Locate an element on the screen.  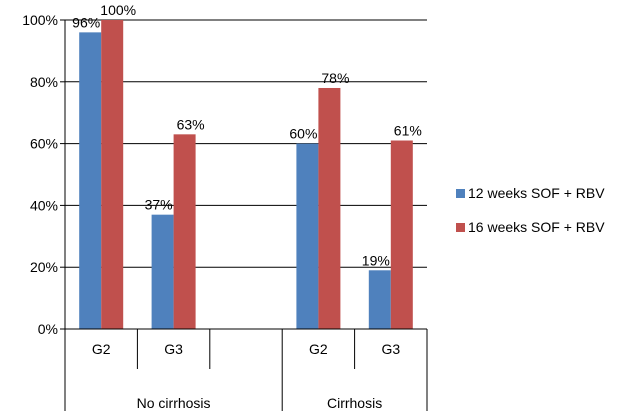
data-label: 61% is located at coordinates (408, 131).